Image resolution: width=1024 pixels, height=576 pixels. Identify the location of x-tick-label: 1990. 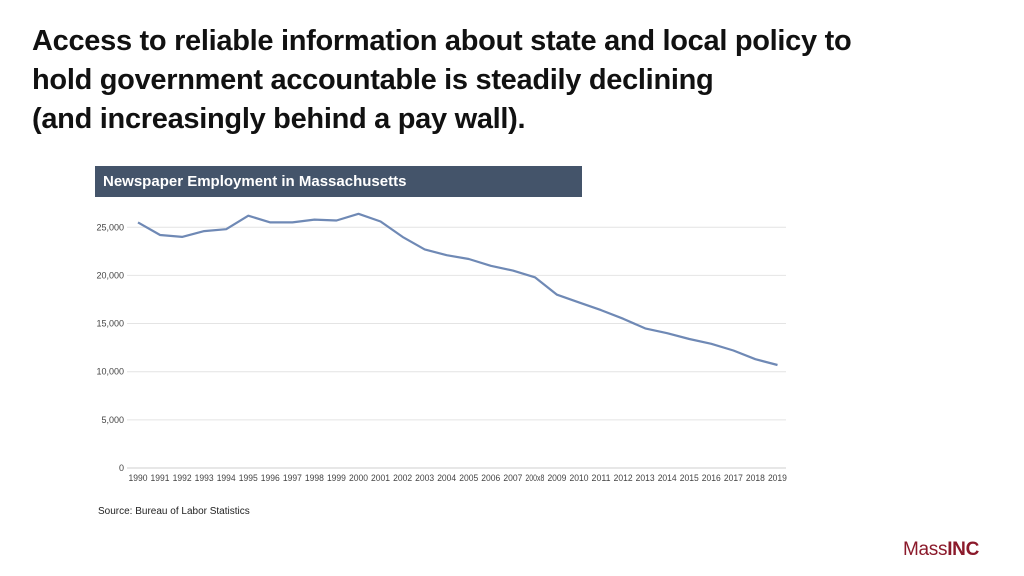
(138, 478).